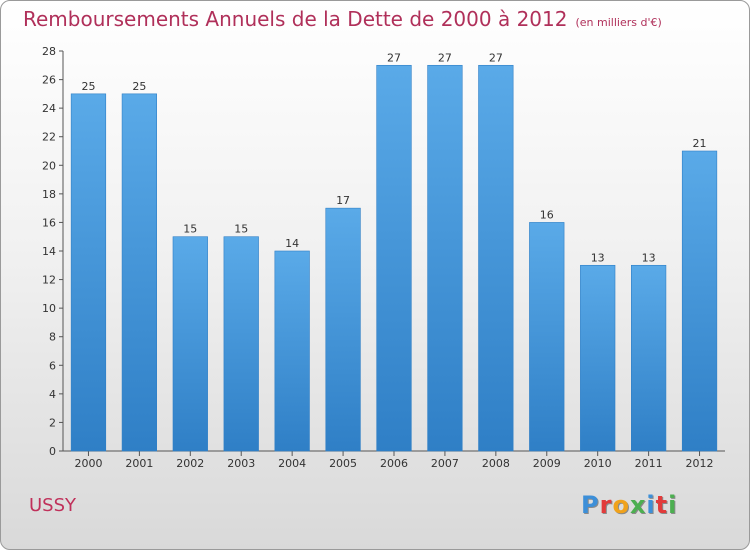 This screenshot has height=550, width=750. Describe the element at coordinates (598, 358) in the screenshot. I see `bar-2010` at that location.